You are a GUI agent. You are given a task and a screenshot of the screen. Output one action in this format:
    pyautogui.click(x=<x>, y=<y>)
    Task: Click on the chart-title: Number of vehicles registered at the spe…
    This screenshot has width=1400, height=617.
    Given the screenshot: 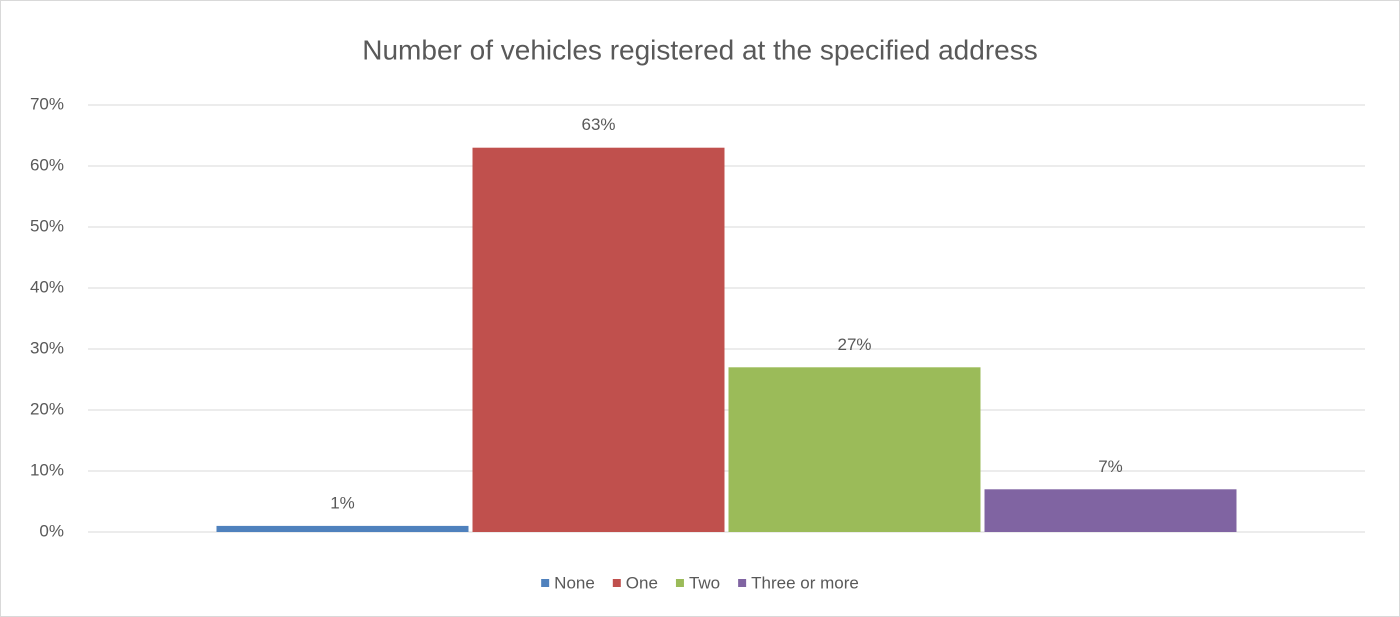 What is the action you would take?
    pyautogui.click(x=699, y=49)
    